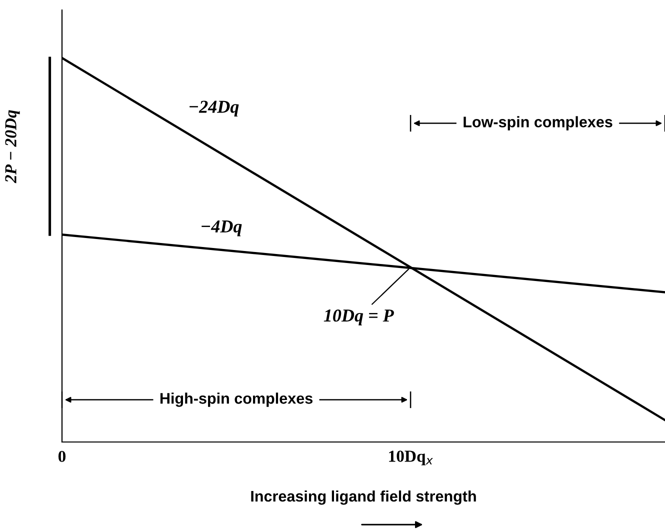 This screenshot has width=665, height=531. What do you see at coordinates (236, 399) in the screenshot?
I see `annotation: High-spin complexes` at bounding box center [236, 399].